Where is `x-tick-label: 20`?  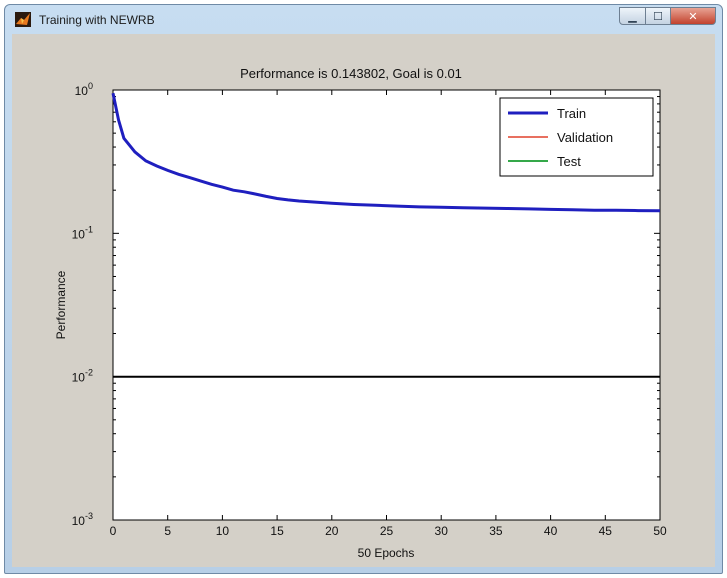
x-tick-label: 20 is located at coordinates (332, 531).